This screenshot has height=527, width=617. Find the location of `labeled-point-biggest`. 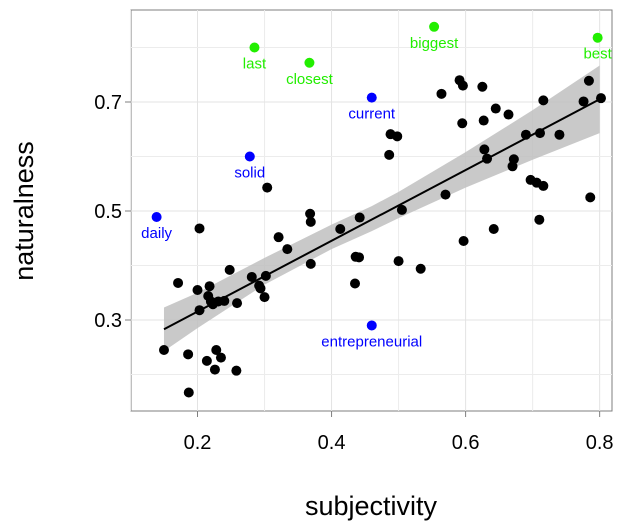

labeled-point-biggest is located at coordinates (434, 26).